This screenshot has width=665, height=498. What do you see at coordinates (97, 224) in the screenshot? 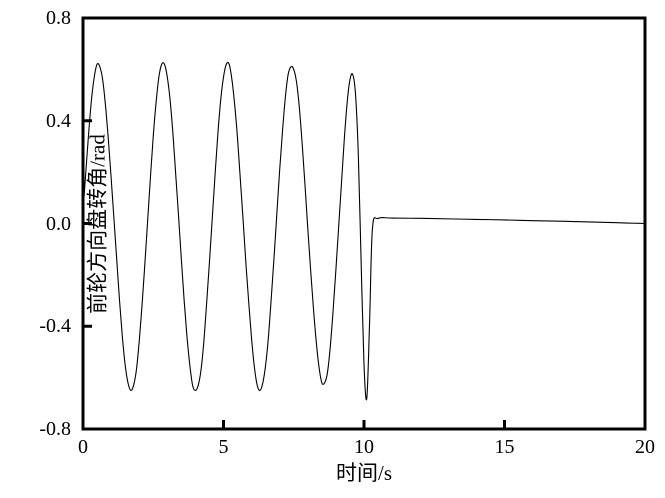
I see `y-axis-title: 前轮方向盘转角/rad` at bounding box center [97, 224].